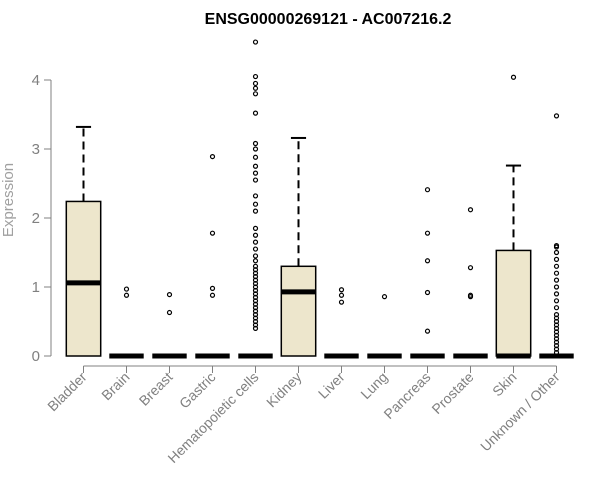 The width and height of the screenshot is (600, 500). Describe the element at coordinates (42, 218) in the screenshot. I see `y-axis: 0 1 2 3 4` at that location.